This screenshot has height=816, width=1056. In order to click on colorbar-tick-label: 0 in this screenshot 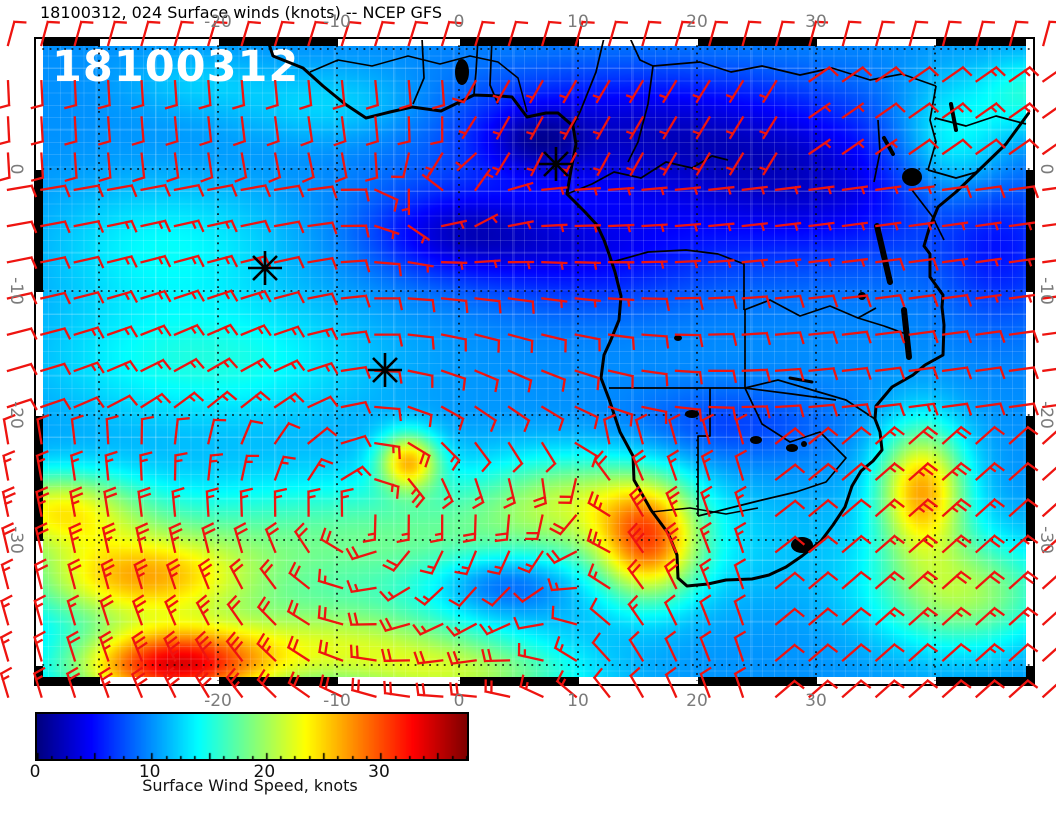, I will do `click(35, 772)`.